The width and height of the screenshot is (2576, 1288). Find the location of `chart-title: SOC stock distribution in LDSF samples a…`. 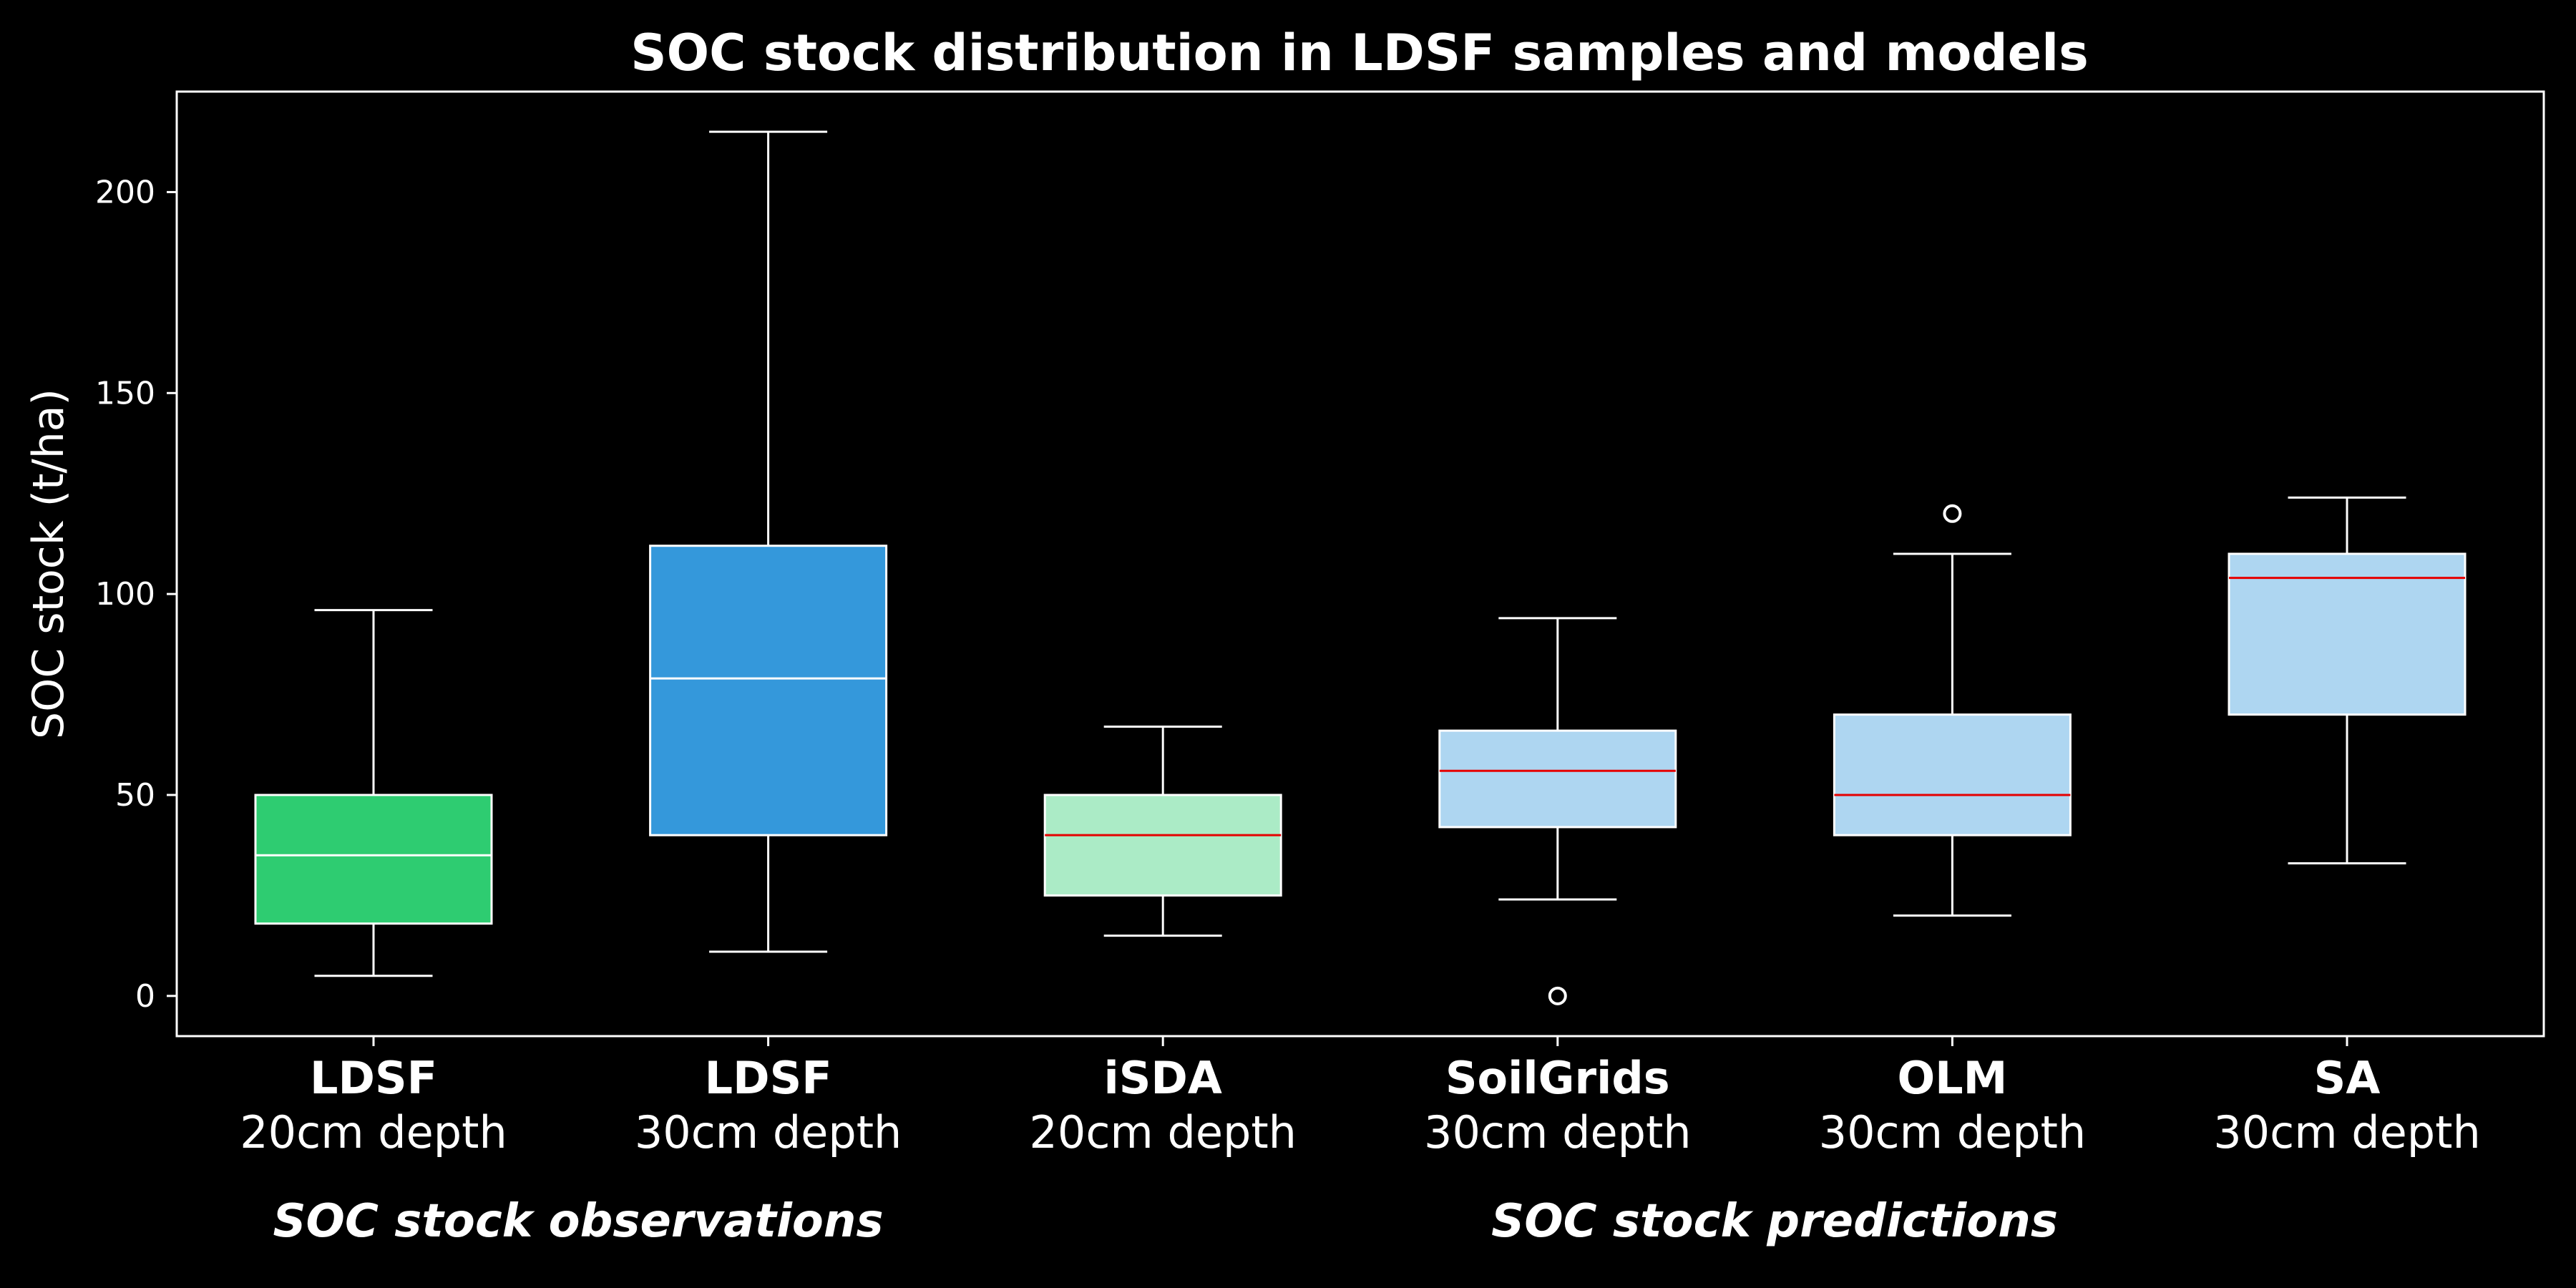

chart-title: SOC stock distribution in LDSF samples a… is located at coordinates (1359, 53).